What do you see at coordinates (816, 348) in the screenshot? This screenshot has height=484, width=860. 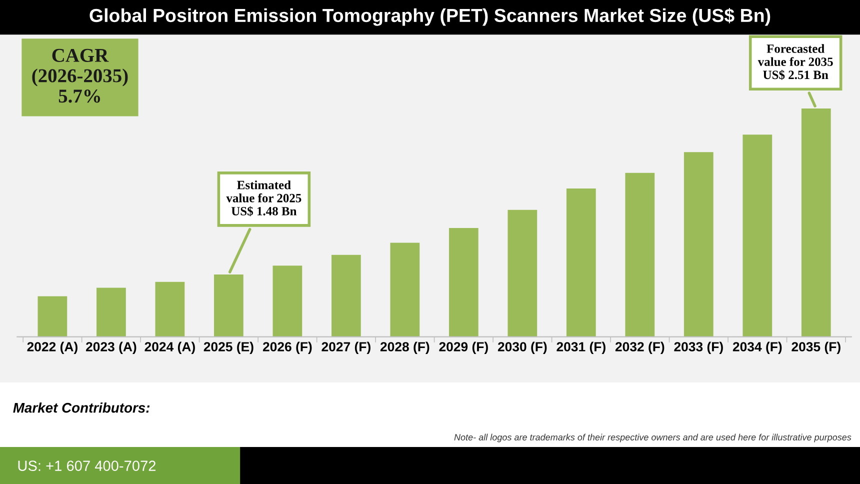 I see `x-tick-label: 2035 (F)` at bounding box center [816, 348].